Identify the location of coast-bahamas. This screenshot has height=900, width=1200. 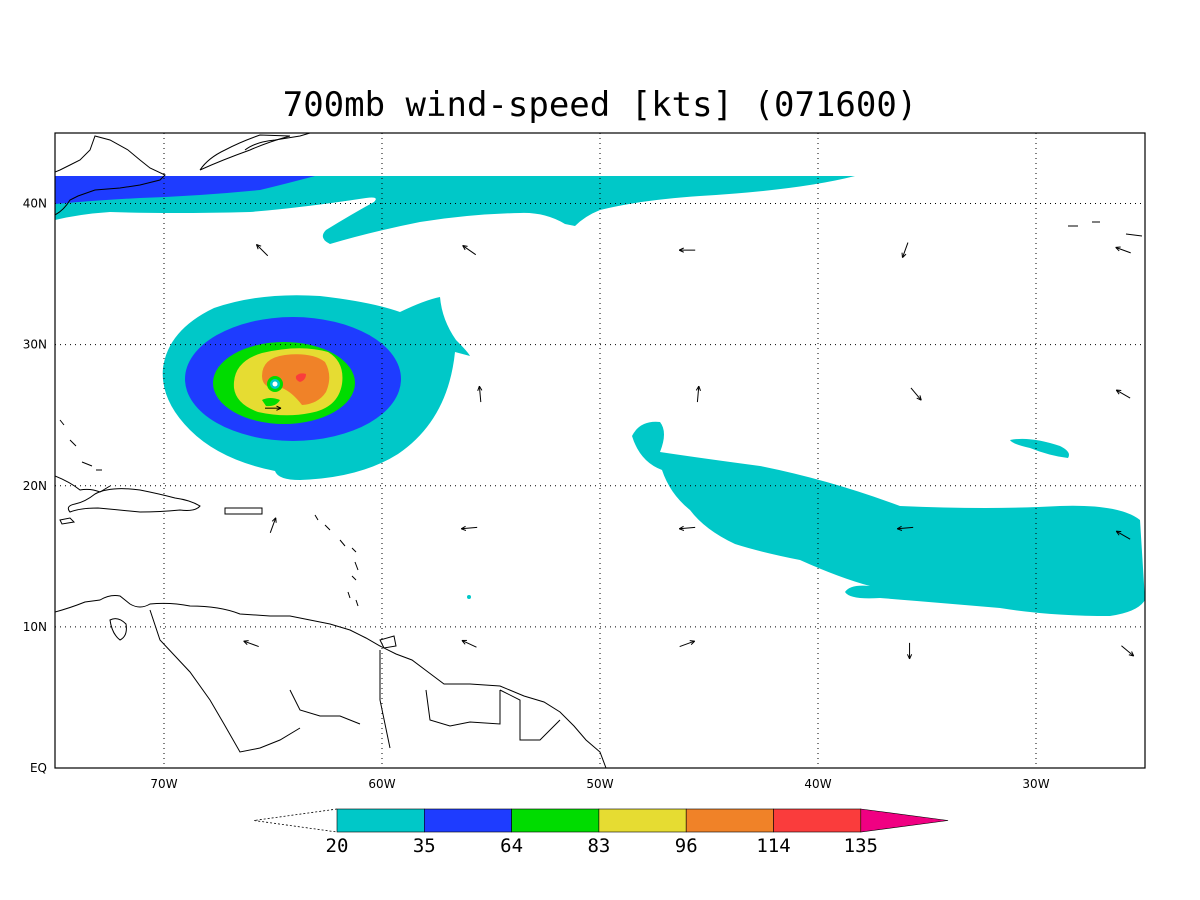
(80, 445).